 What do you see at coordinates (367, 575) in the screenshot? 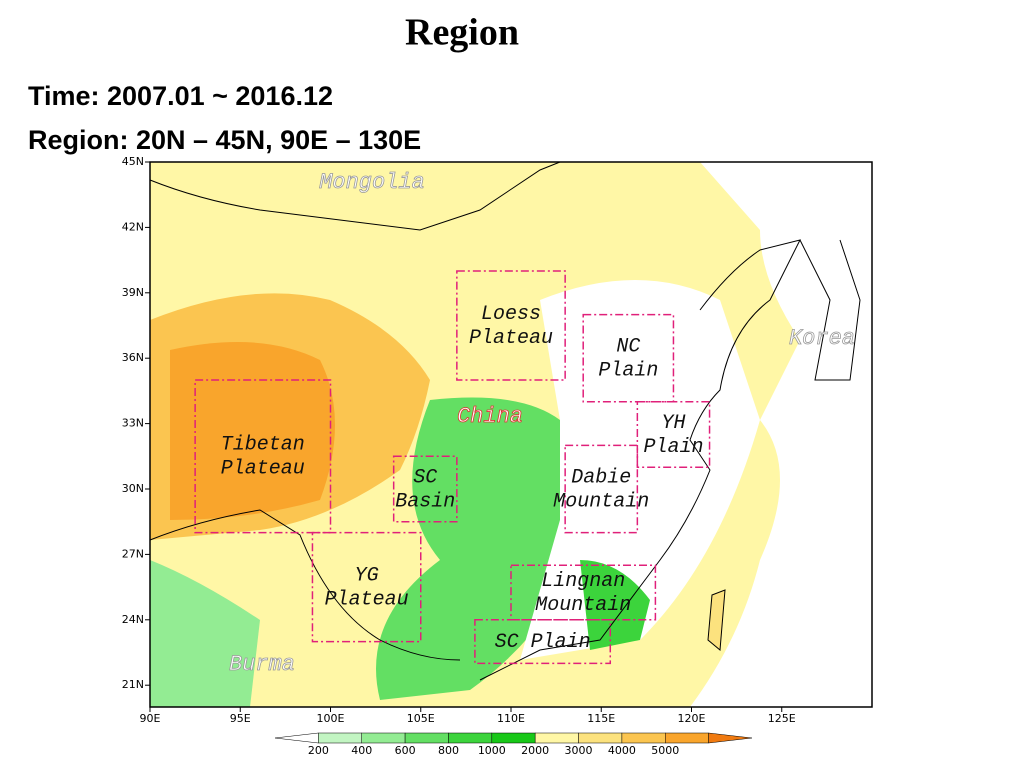
I see `region-label: YG` at bounding box center [367, 575].